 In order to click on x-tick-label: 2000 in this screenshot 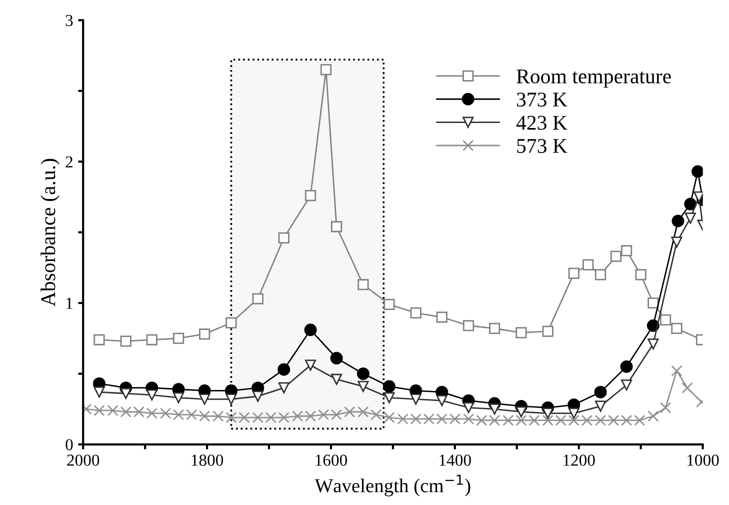, I will do `click(83, 460)`.